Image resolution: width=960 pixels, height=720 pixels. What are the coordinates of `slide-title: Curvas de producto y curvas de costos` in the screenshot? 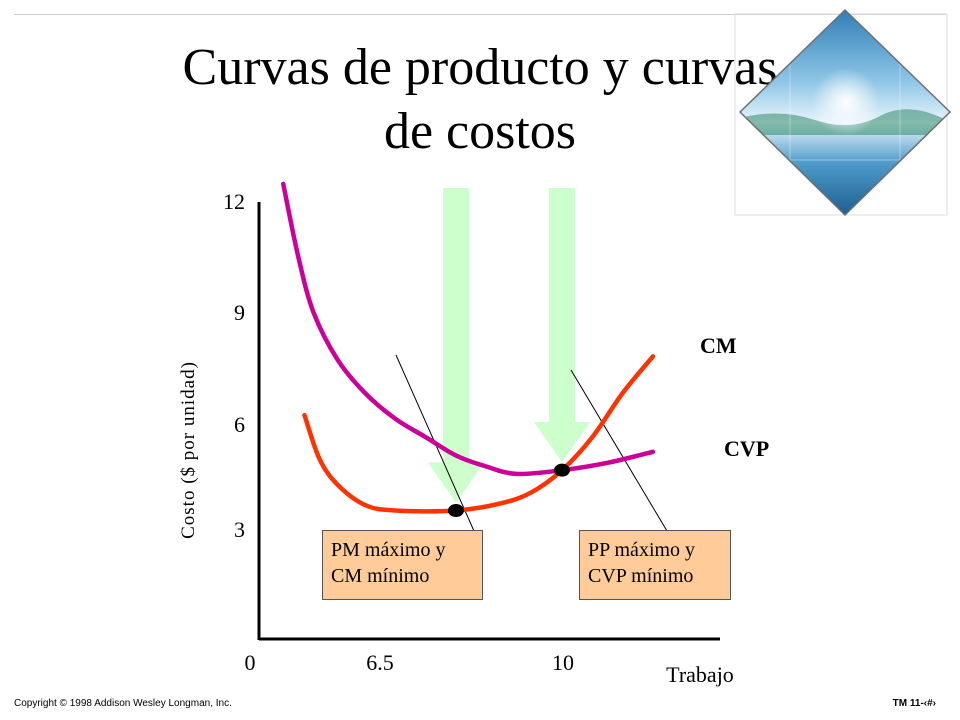 It's located at (480, 100).